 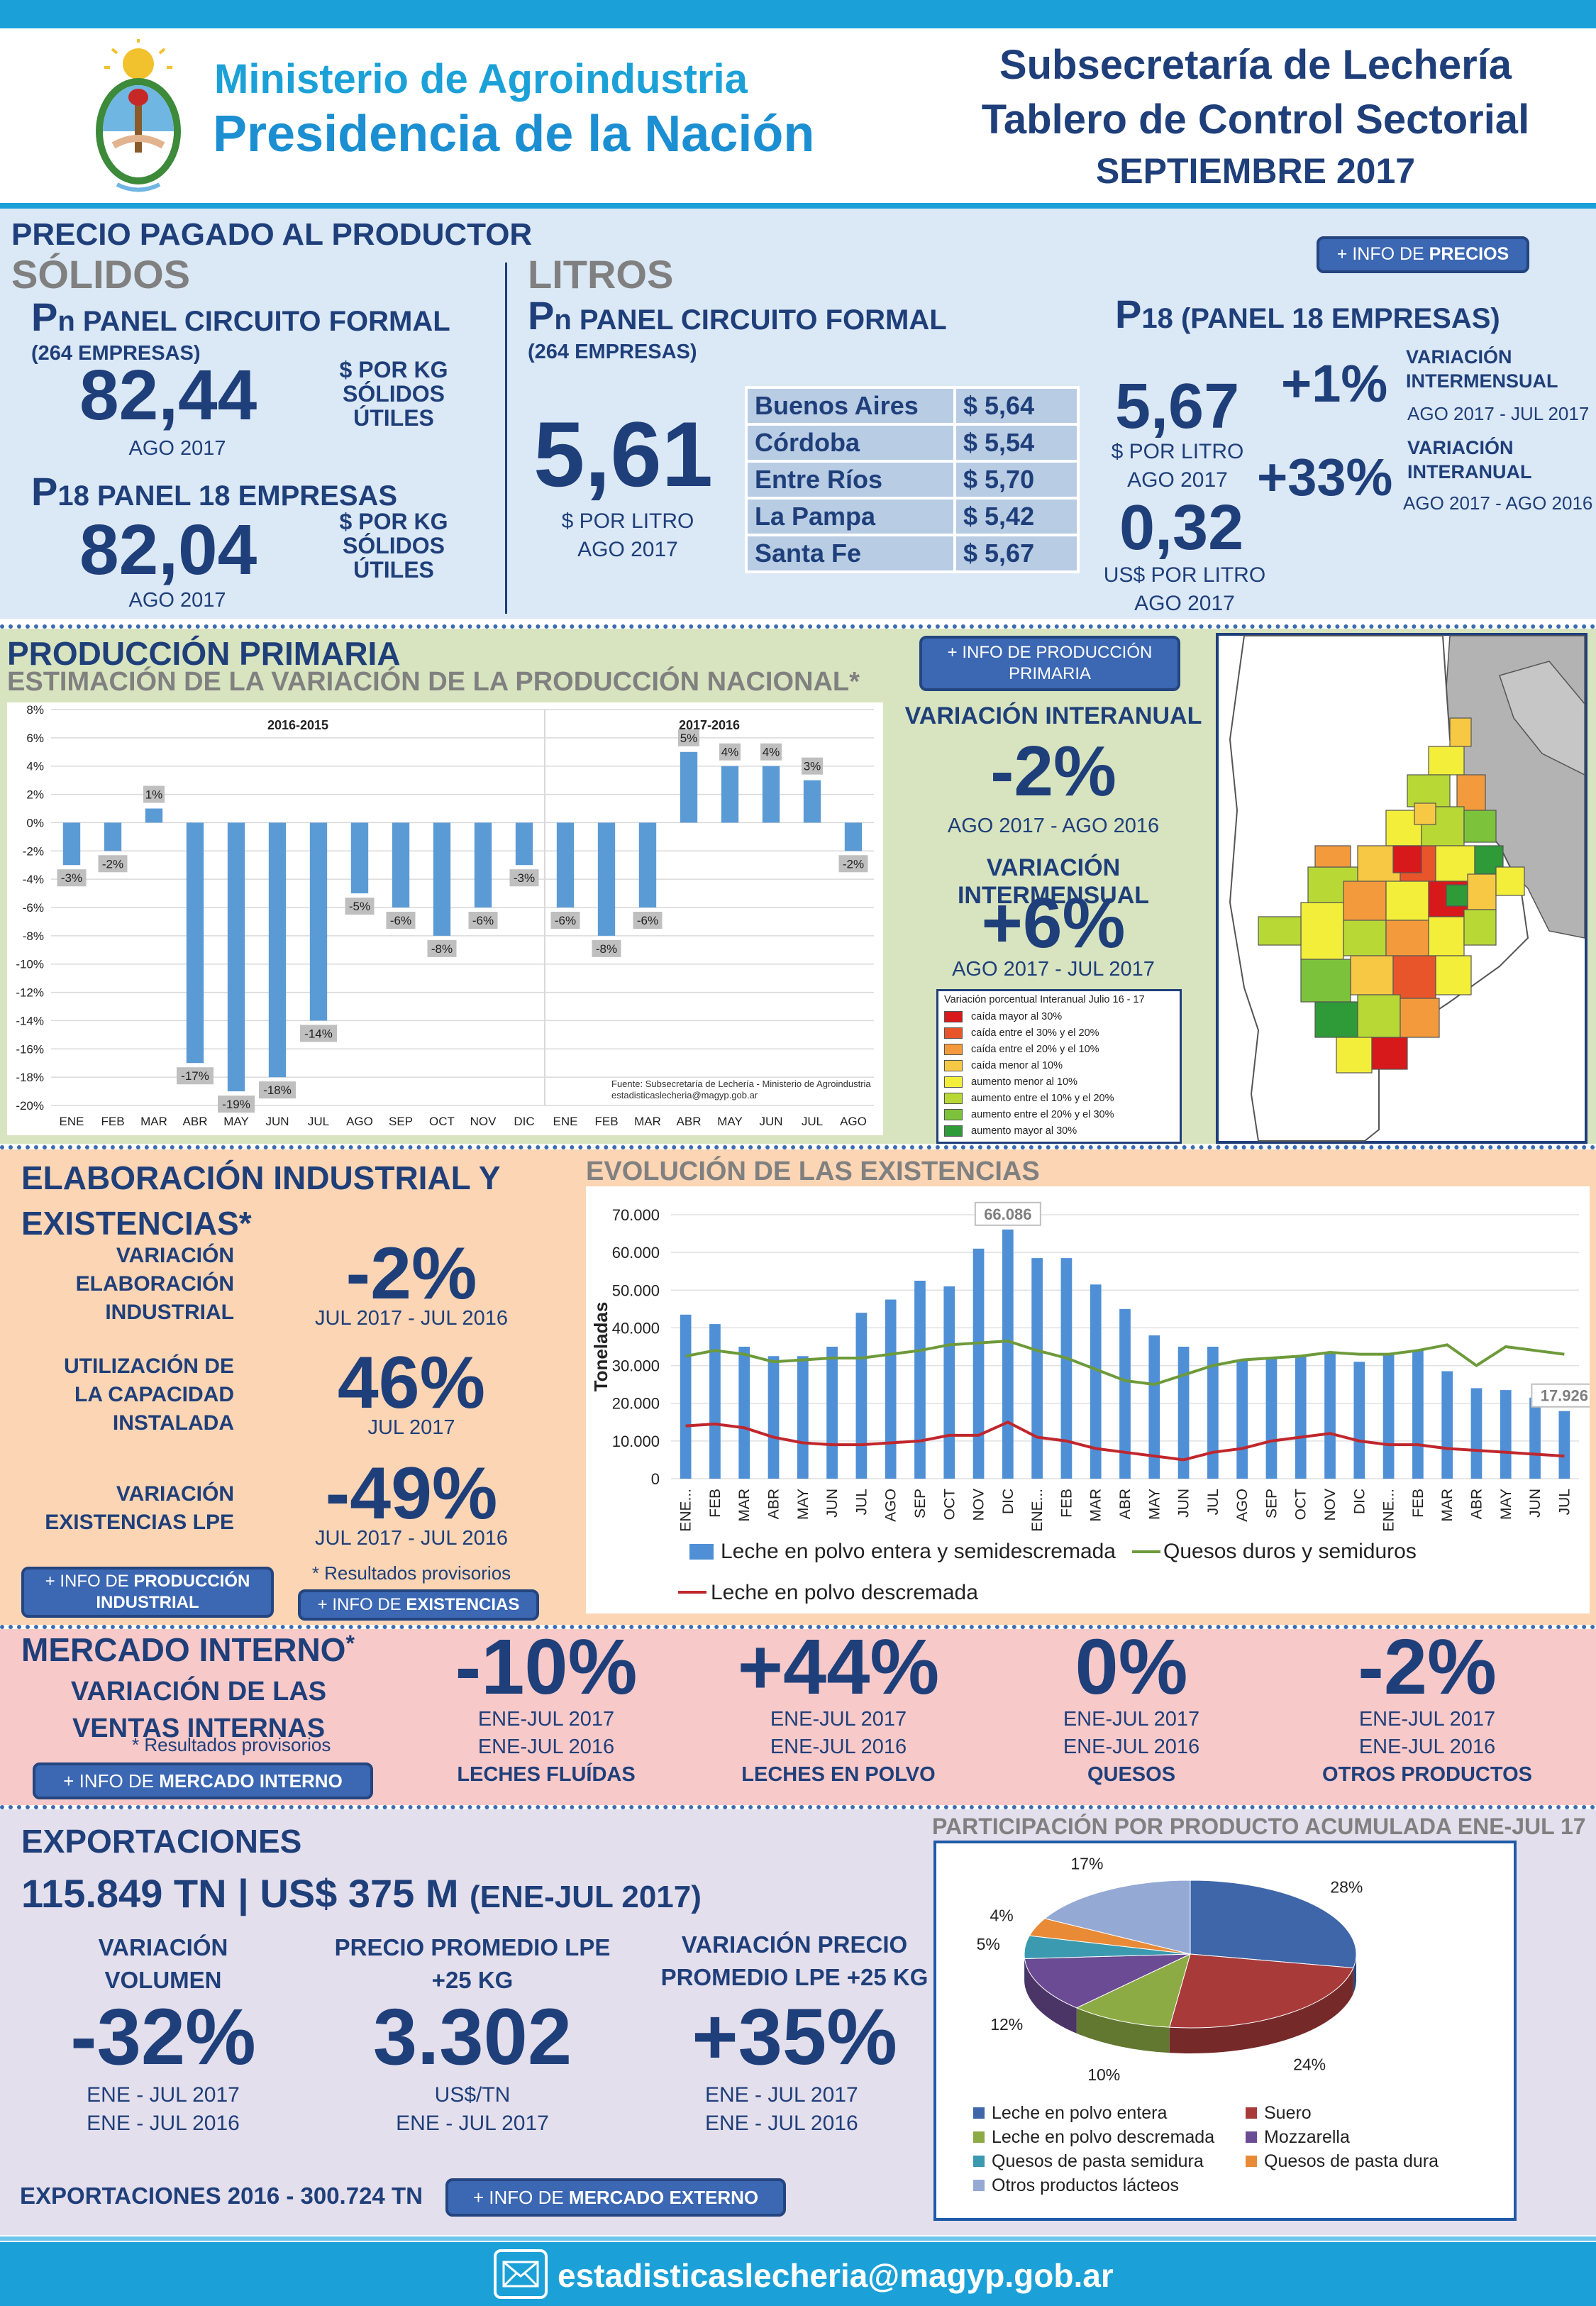 What do you see at coordinates (684, 1095) in the screenshot?
I see `chart-source: estadisticaslecheria@magyp.gob.ar` at bounding box center [684, 1095].